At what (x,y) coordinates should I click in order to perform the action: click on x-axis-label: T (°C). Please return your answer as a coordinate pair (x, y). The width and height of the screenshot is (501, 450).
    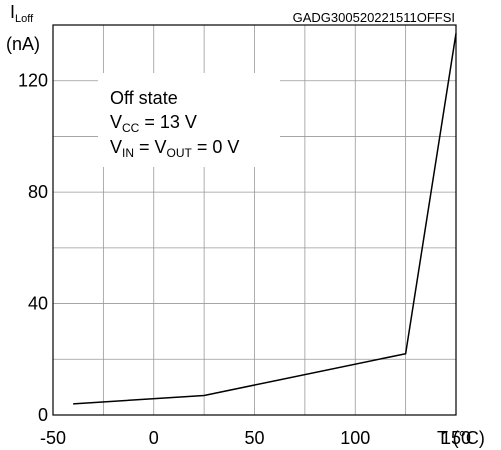
    Looking at the image, I should click on (461, 438).